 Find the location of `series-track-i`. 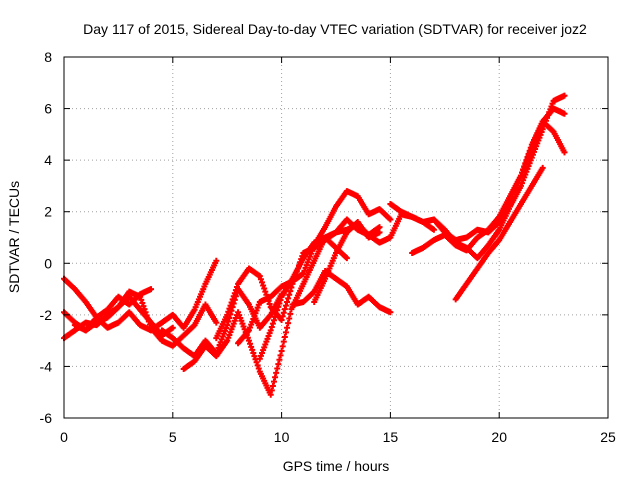

series-track-i is located at coordinates (303, 298).